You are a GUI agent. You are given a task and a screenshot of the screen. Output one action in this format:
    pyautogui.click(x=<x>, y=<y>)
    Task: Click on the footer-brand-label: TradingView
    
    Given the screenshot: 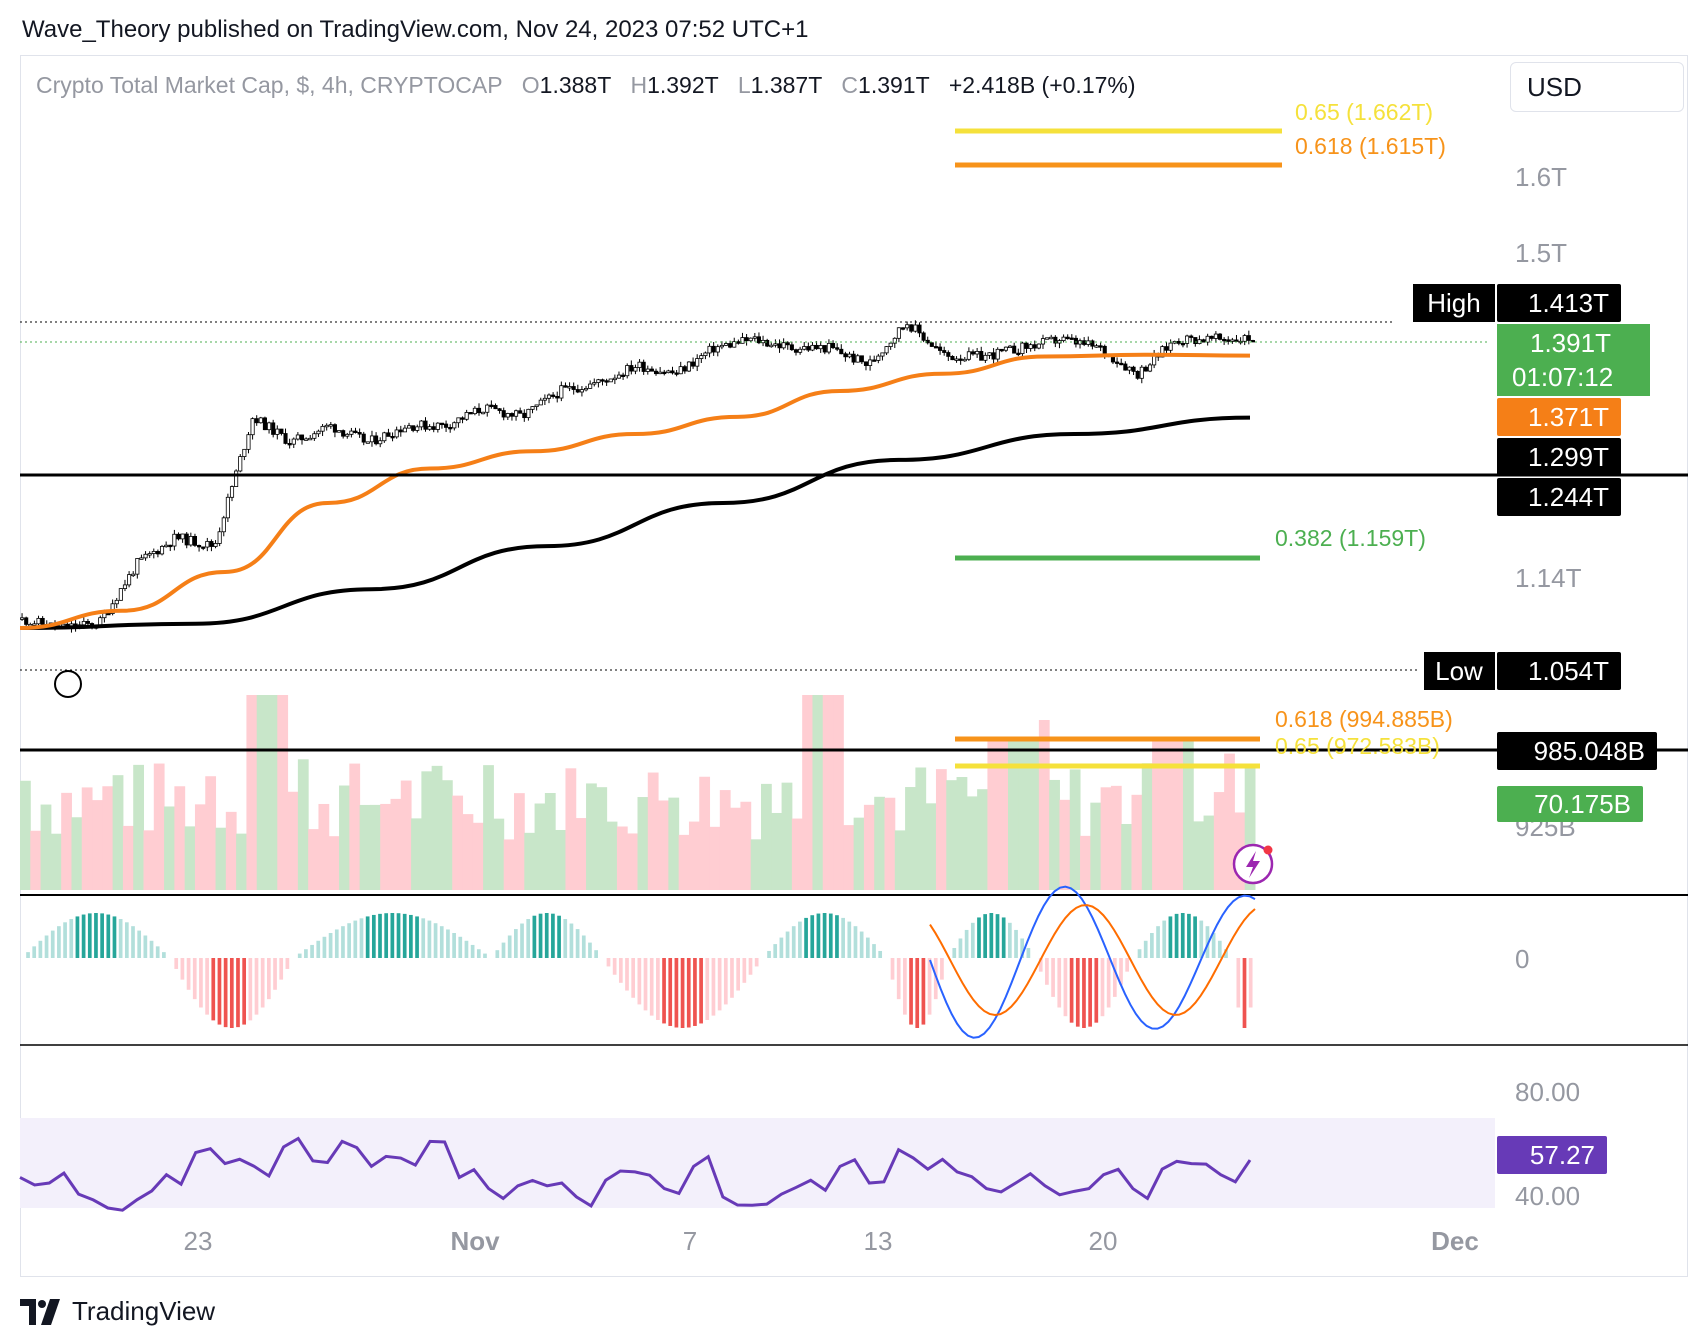 What is the action you would take?
    pyautogui.click(x=144, y=1311)
    